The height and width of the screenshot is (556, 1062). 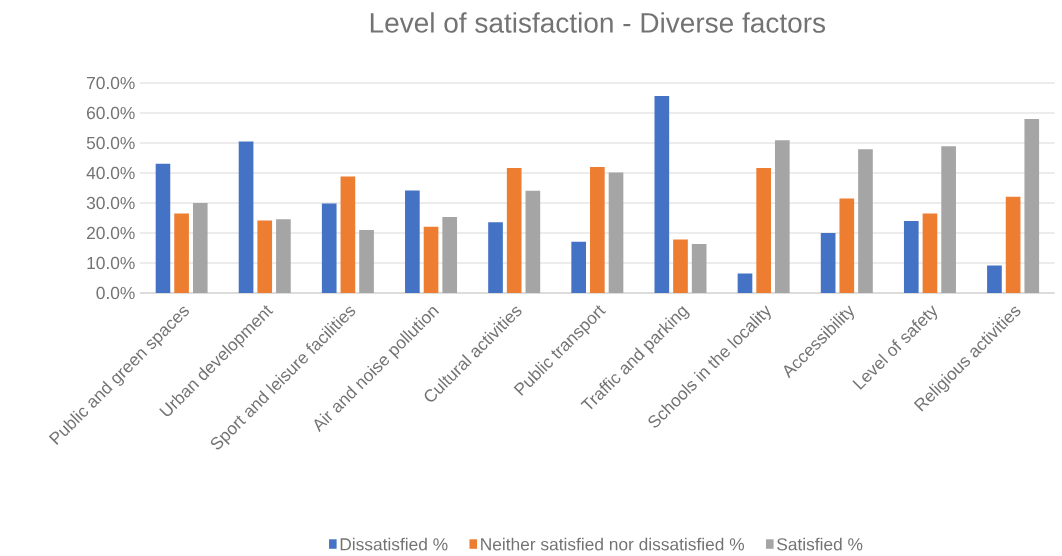 What do you see at coordinates (110, 203) in the screenshot?
I see `y-tick-label: 30.0%` at bounding box center [110, 203].